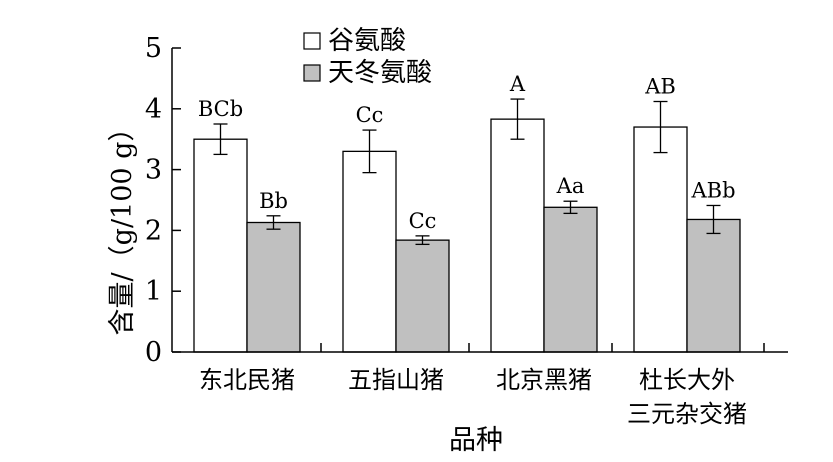  Describe the element at coordinates (476, 440) in the screenshot. I see `x-axis-label: 品种` at that location.